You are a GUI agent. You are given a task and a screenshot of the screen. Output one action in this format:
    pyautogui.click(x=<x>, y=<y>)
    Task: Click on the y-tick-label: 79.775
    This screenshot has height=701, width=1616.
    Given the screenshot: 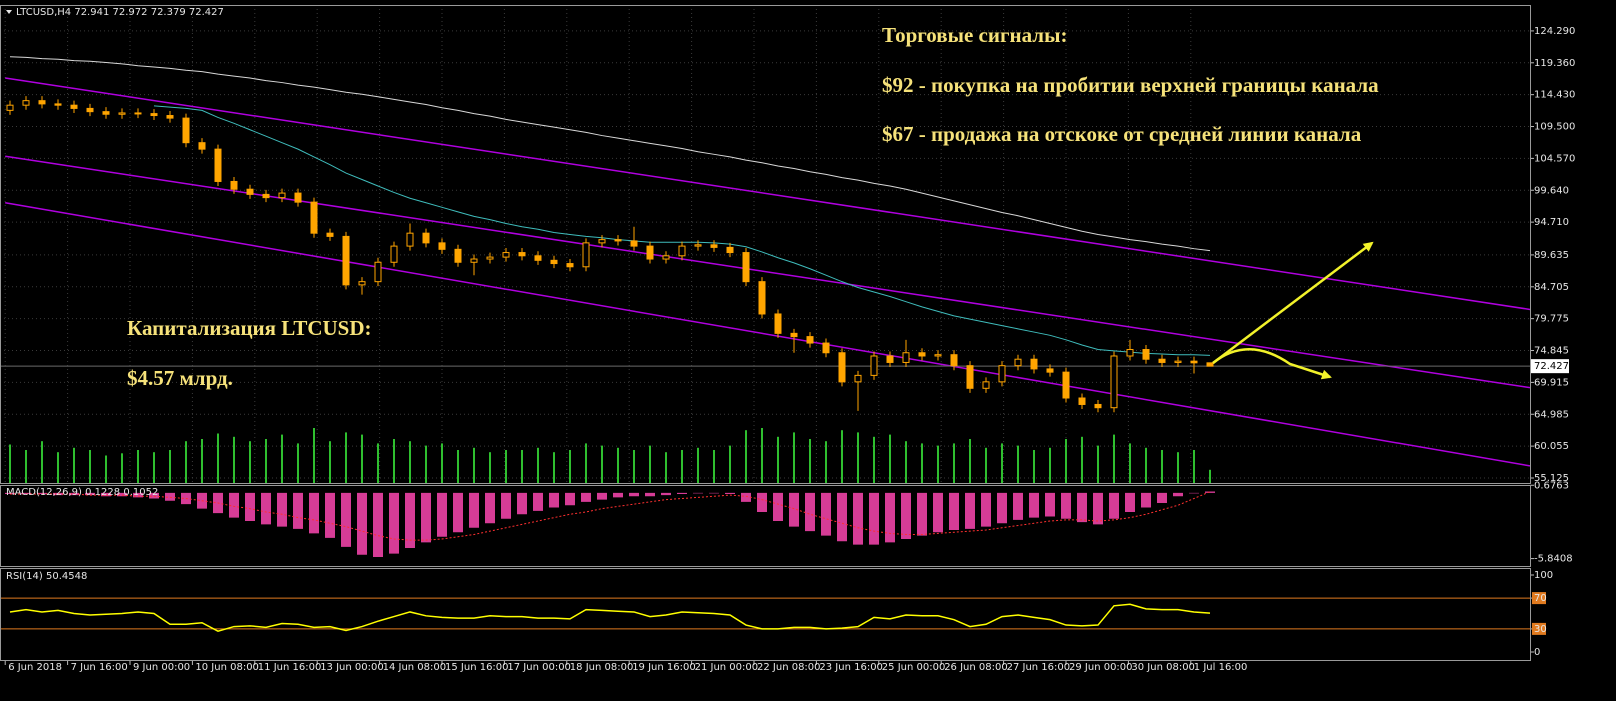 What is the action you would take?
    pyautogui.click(x=1551, y=319)
    